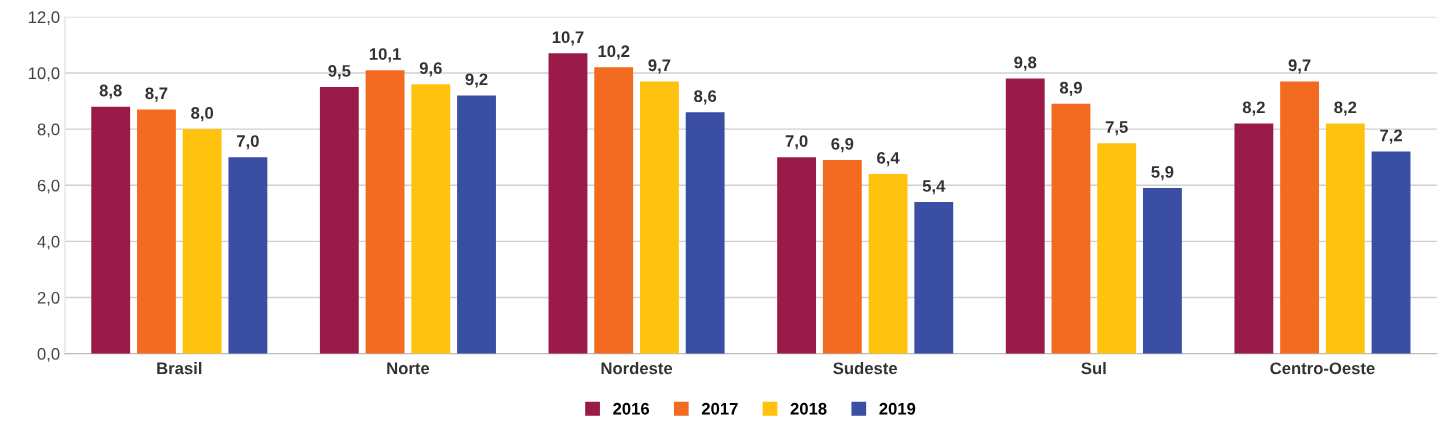  What do you see at coordinates (44, 18) in the screenshot?
I see `y-tick-label: 12,0` at bounding box center [44, 18].